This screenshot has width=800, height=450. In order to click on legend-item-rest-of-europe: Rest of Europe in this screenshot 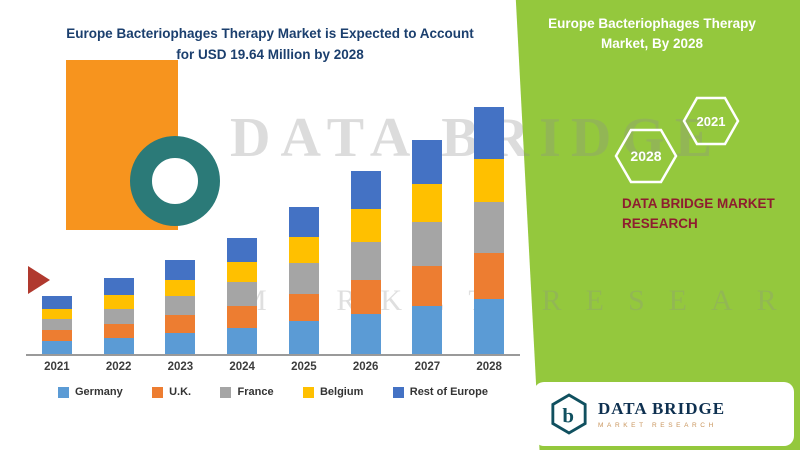, I will do `click(440, 392)`.